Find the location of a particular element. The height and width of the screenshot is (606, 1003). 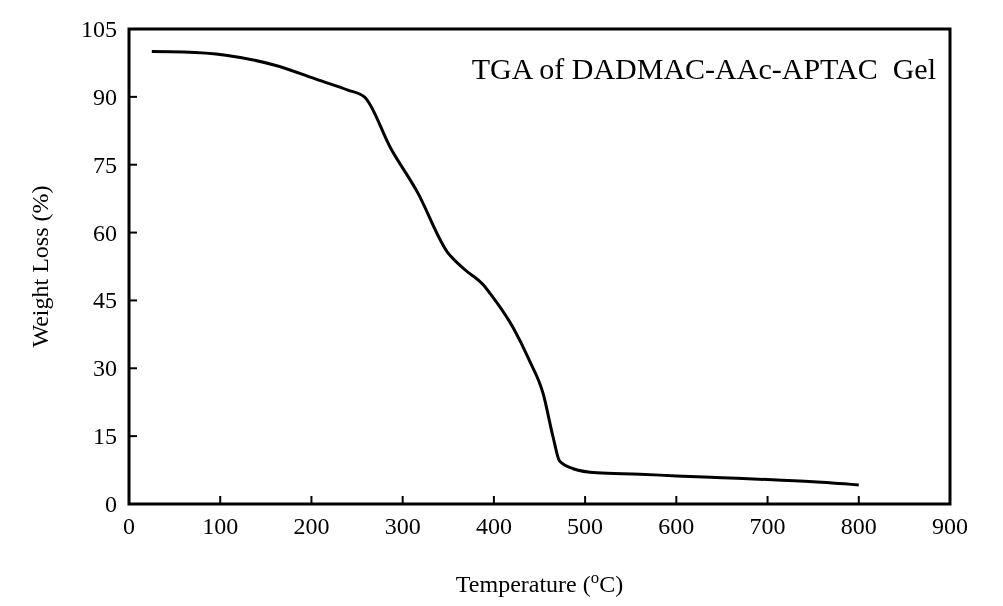

y-tick-label: 0 is located at coordinates (111, 504).